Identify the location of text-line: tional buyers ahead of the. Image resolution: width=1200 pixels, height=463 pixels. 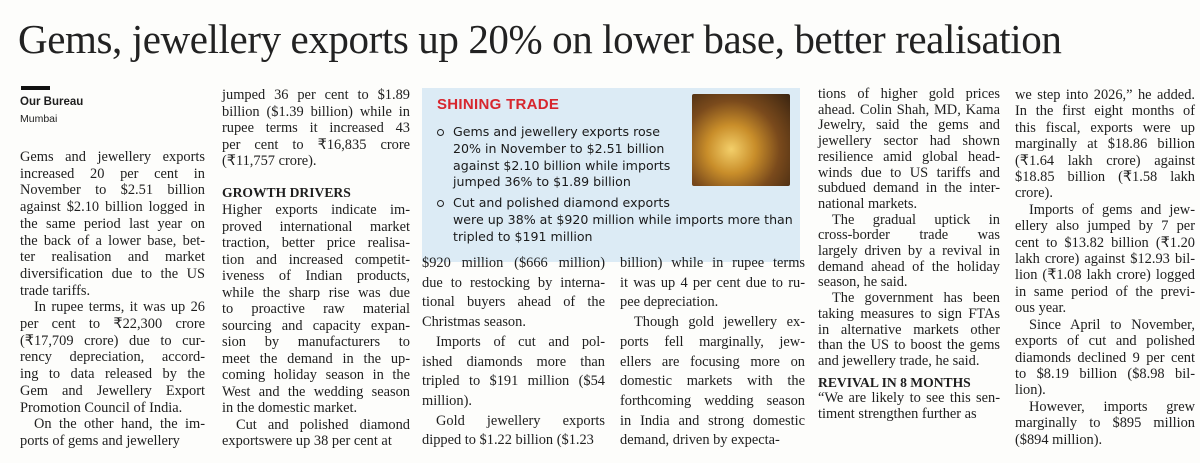
(513, 302).